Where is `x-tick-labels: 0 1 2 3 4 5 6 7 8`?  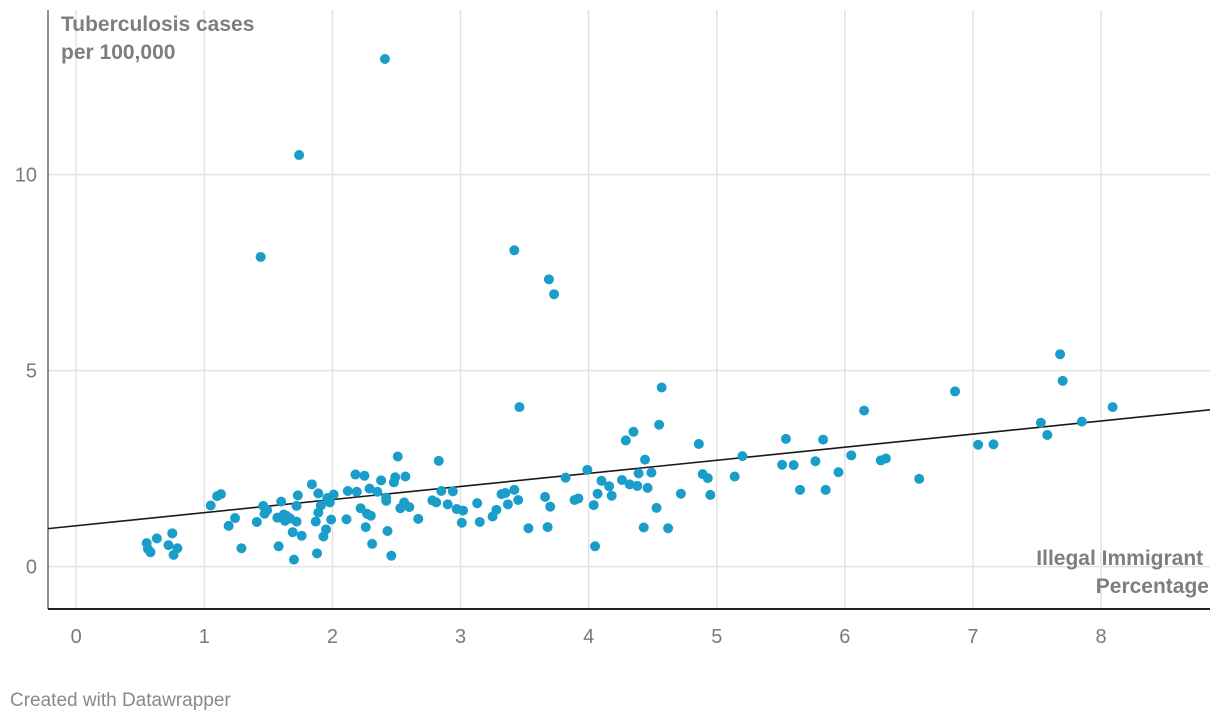 x-tick-labels: 0 1 2 3 4 5 6 7 8 is located at coordinates (589, 637).